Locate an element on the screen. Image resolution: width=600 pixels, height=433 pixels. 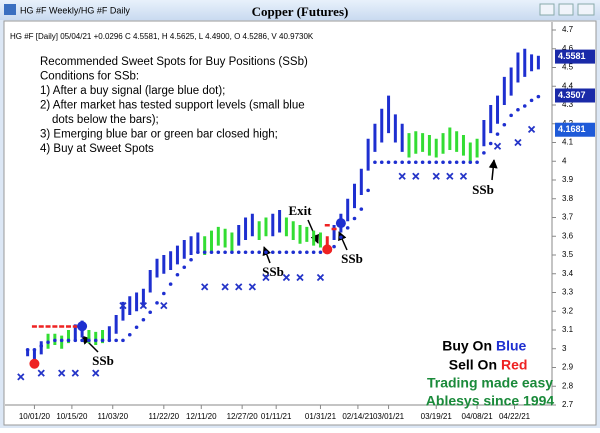
brand-sell: Sell On is located at coordinates (473, 365).